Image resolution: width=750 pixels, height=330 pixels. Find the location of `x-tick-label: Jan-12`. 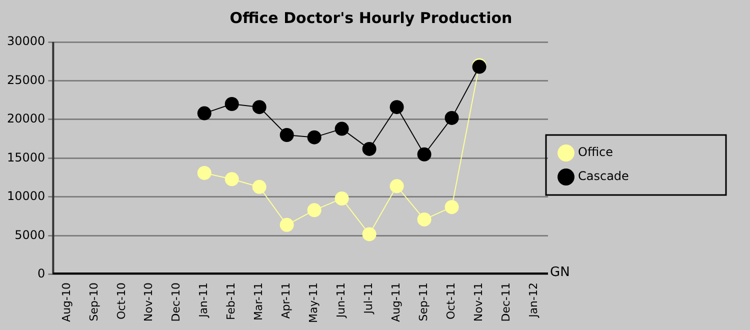

x-tick-label: Jan-12 is located at coordinates (533, 300).